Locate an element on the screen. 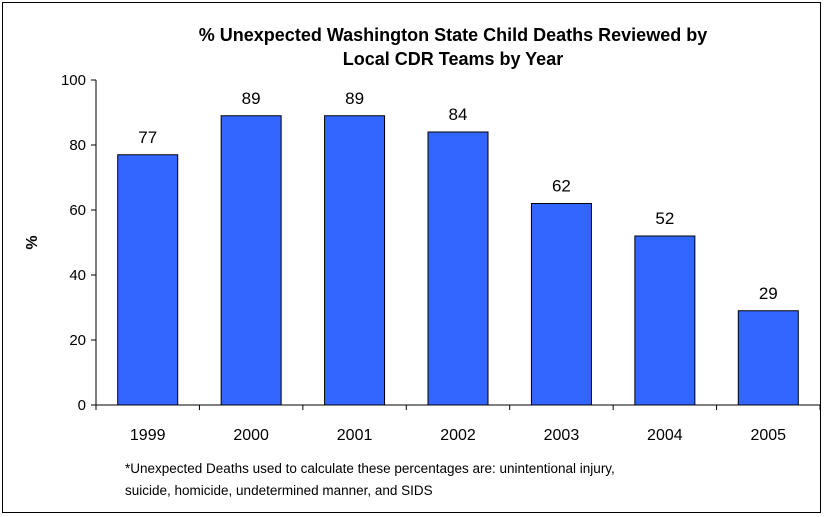 This screenshot has width=825, height=517. x-tick-label-2000: 2000 is located at coordinates (251, 435).